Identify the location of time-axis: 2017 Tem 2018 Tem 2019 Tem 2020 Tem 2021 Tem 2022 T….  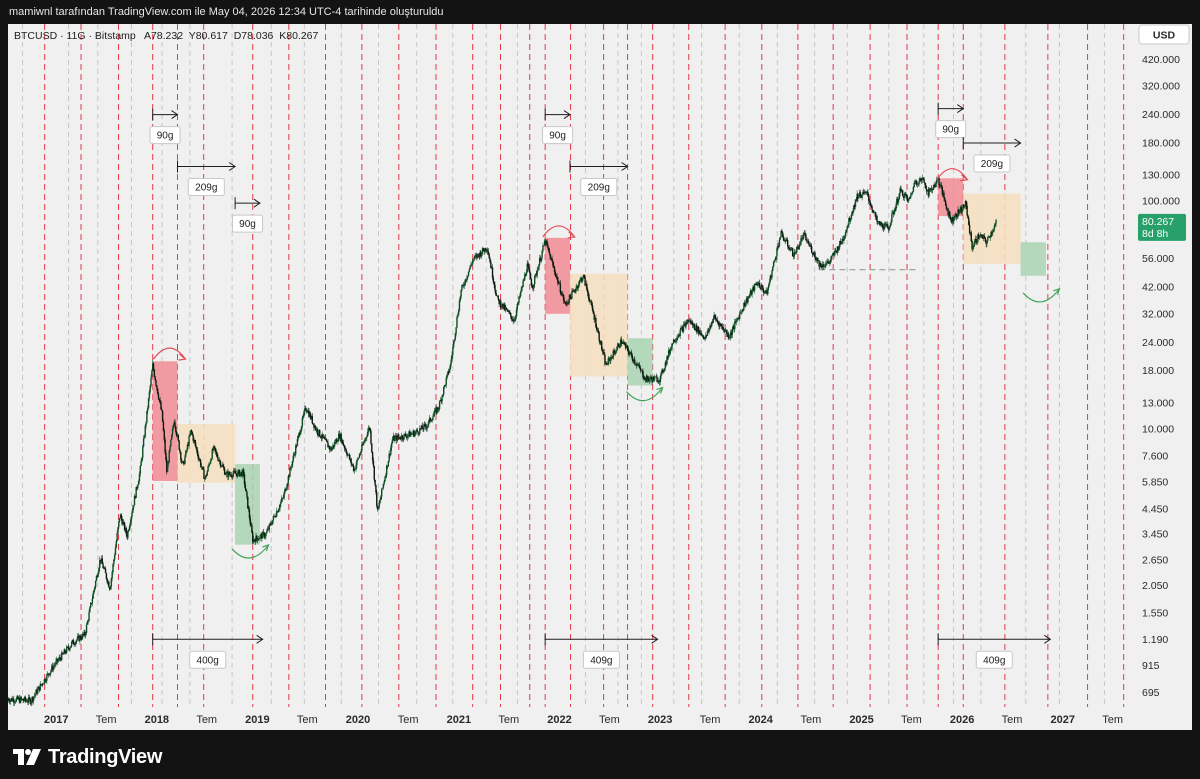
(600, 718).